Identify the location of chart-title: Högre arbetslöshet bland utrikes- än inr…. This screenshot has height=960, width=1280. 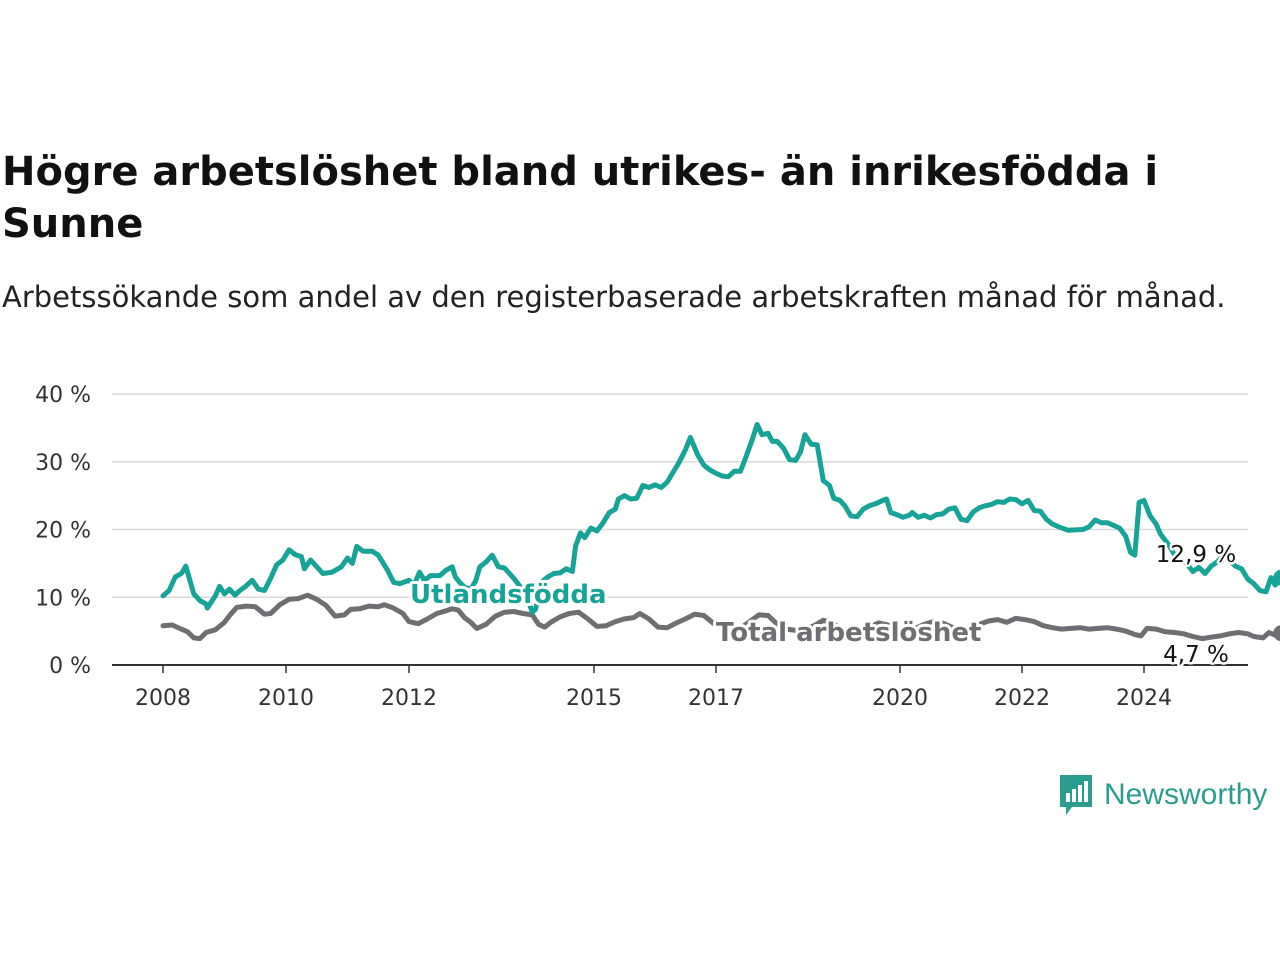
(580, 198).